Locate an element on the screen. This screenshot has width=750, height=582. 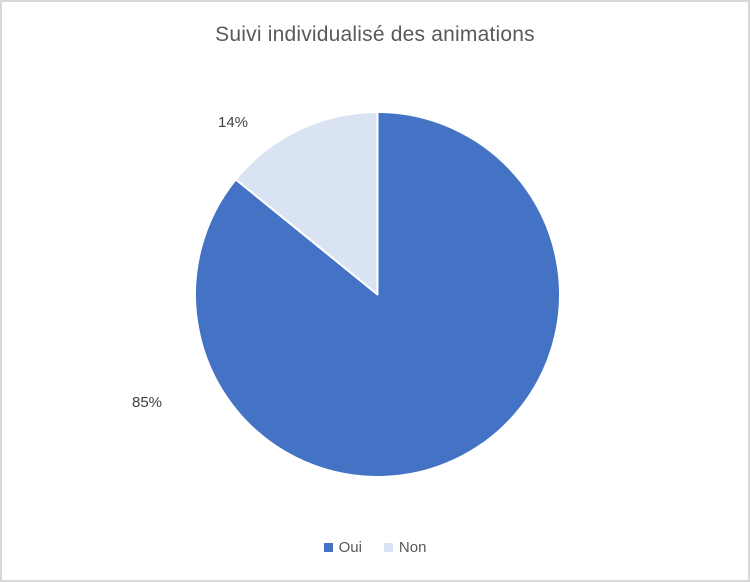
data-label-oui: 85% is located at coordinates (147, 402).